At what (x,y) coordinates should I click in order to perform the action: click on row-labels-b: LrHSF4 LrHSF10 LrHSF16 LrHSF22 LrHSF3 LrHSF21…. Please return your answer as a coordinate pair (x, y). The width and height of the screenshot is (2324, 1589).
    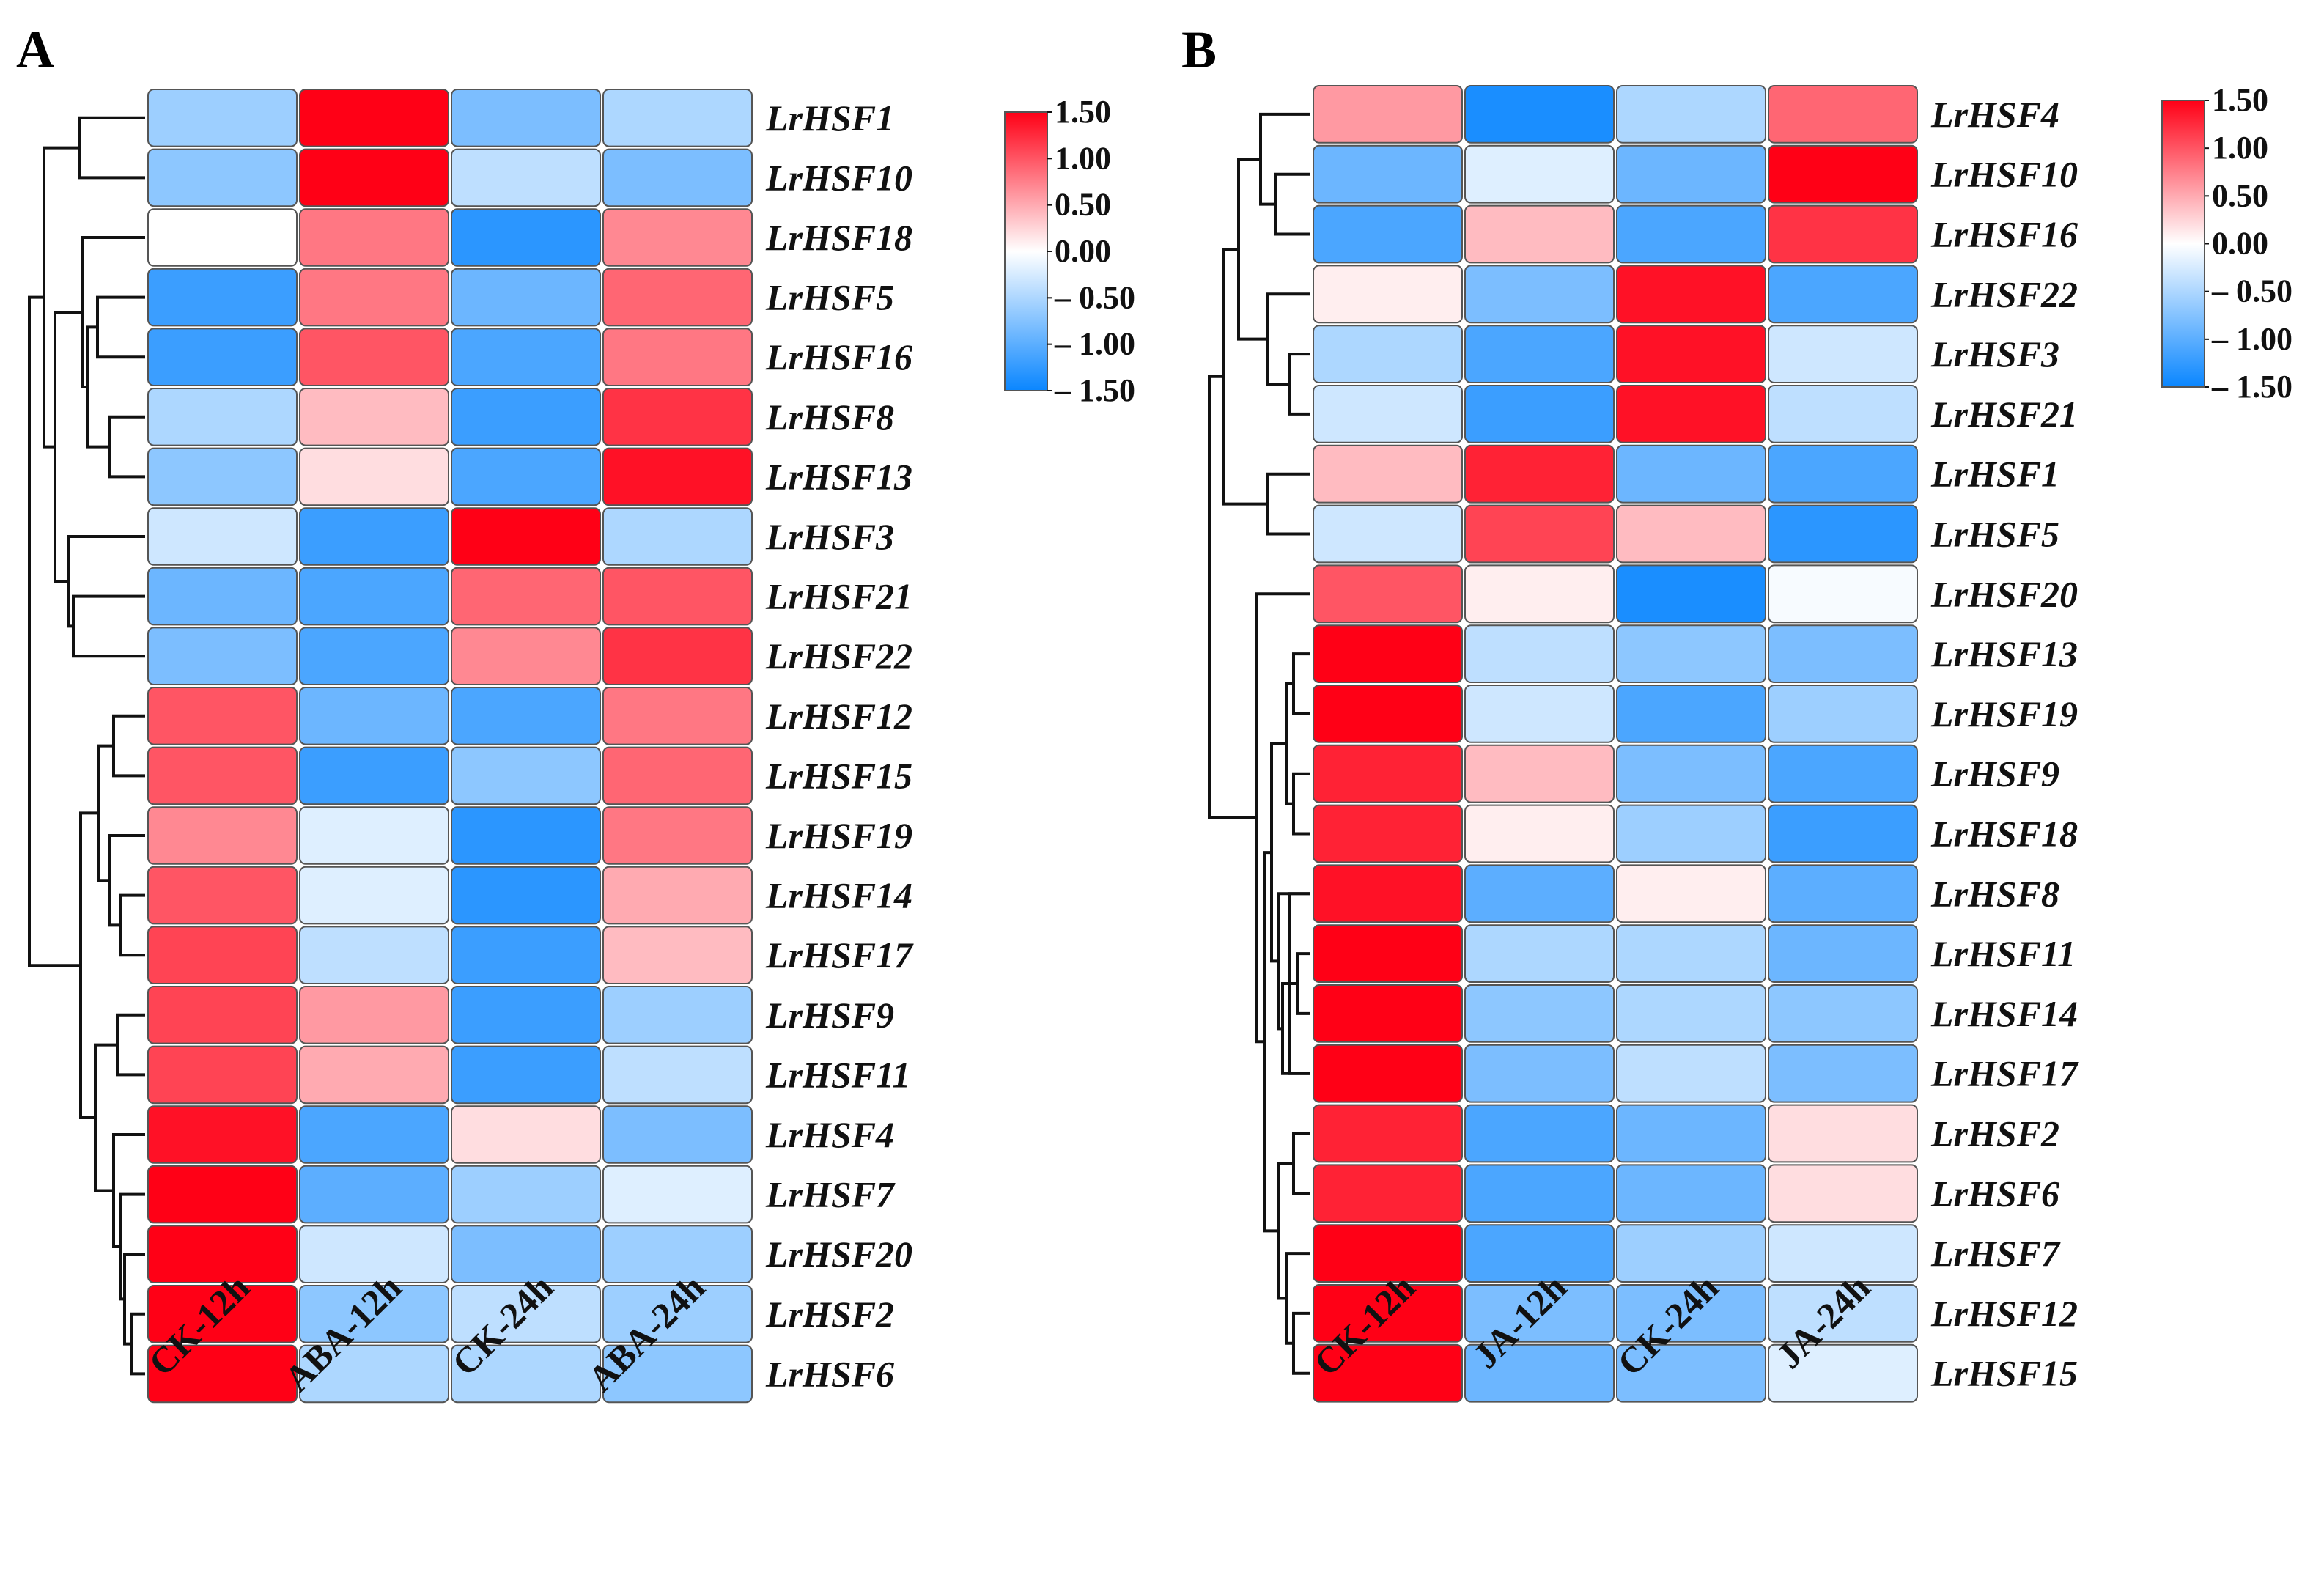
    Looking at the image, I should click on (2004, 744).